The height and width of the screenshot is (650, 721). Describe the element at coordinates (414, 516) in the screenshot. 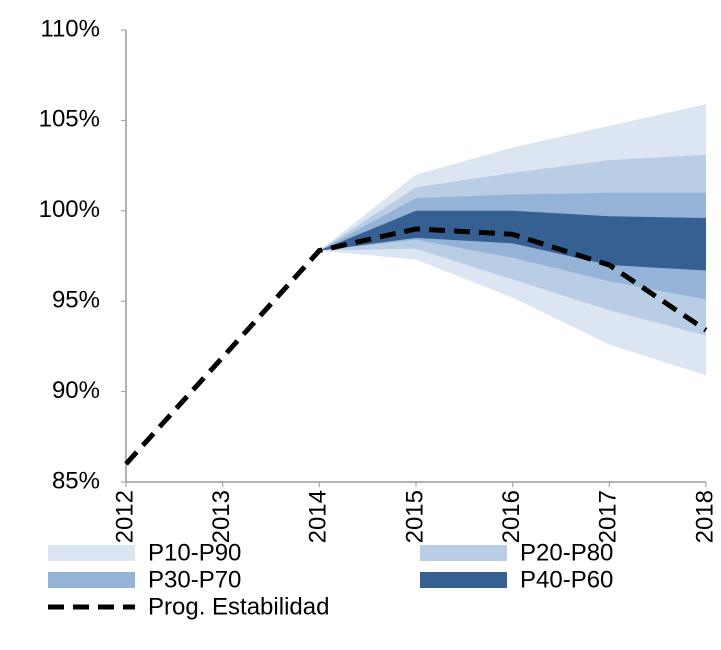

I see `x-tick-label: 2015` at that location.